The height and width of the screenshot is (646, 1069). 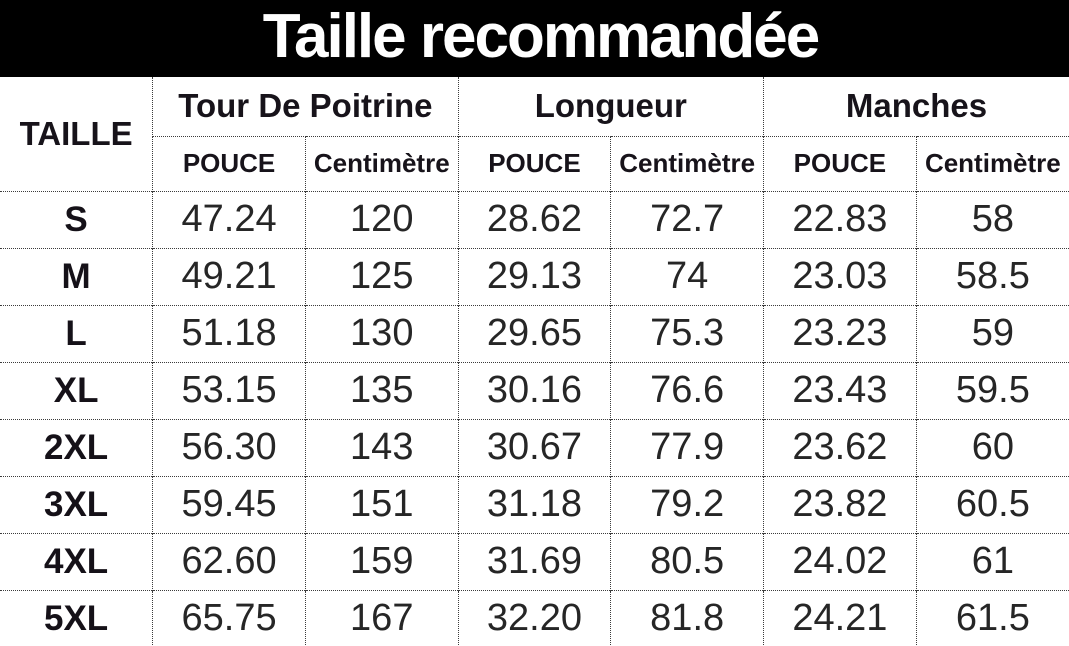 What do you see at coordinates (992, 390) in the screenshot?
I see `measurement-value: 59.5` at bounding box center [992, 390].